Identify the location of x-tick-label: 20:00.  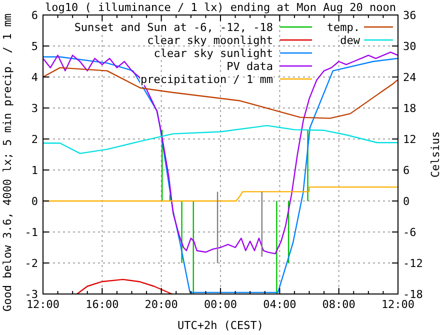
(161, 304).